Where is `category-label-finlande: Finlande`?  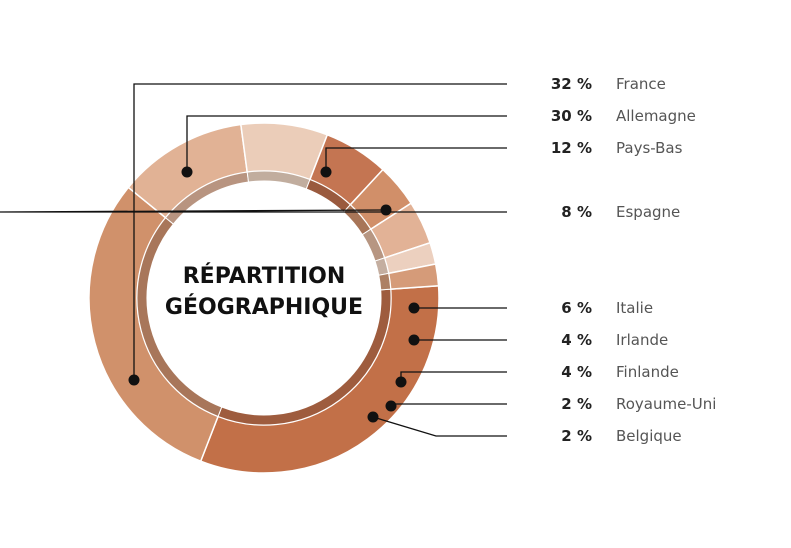 category-label-finlande: Finlande is located at coordinates (647, 372).